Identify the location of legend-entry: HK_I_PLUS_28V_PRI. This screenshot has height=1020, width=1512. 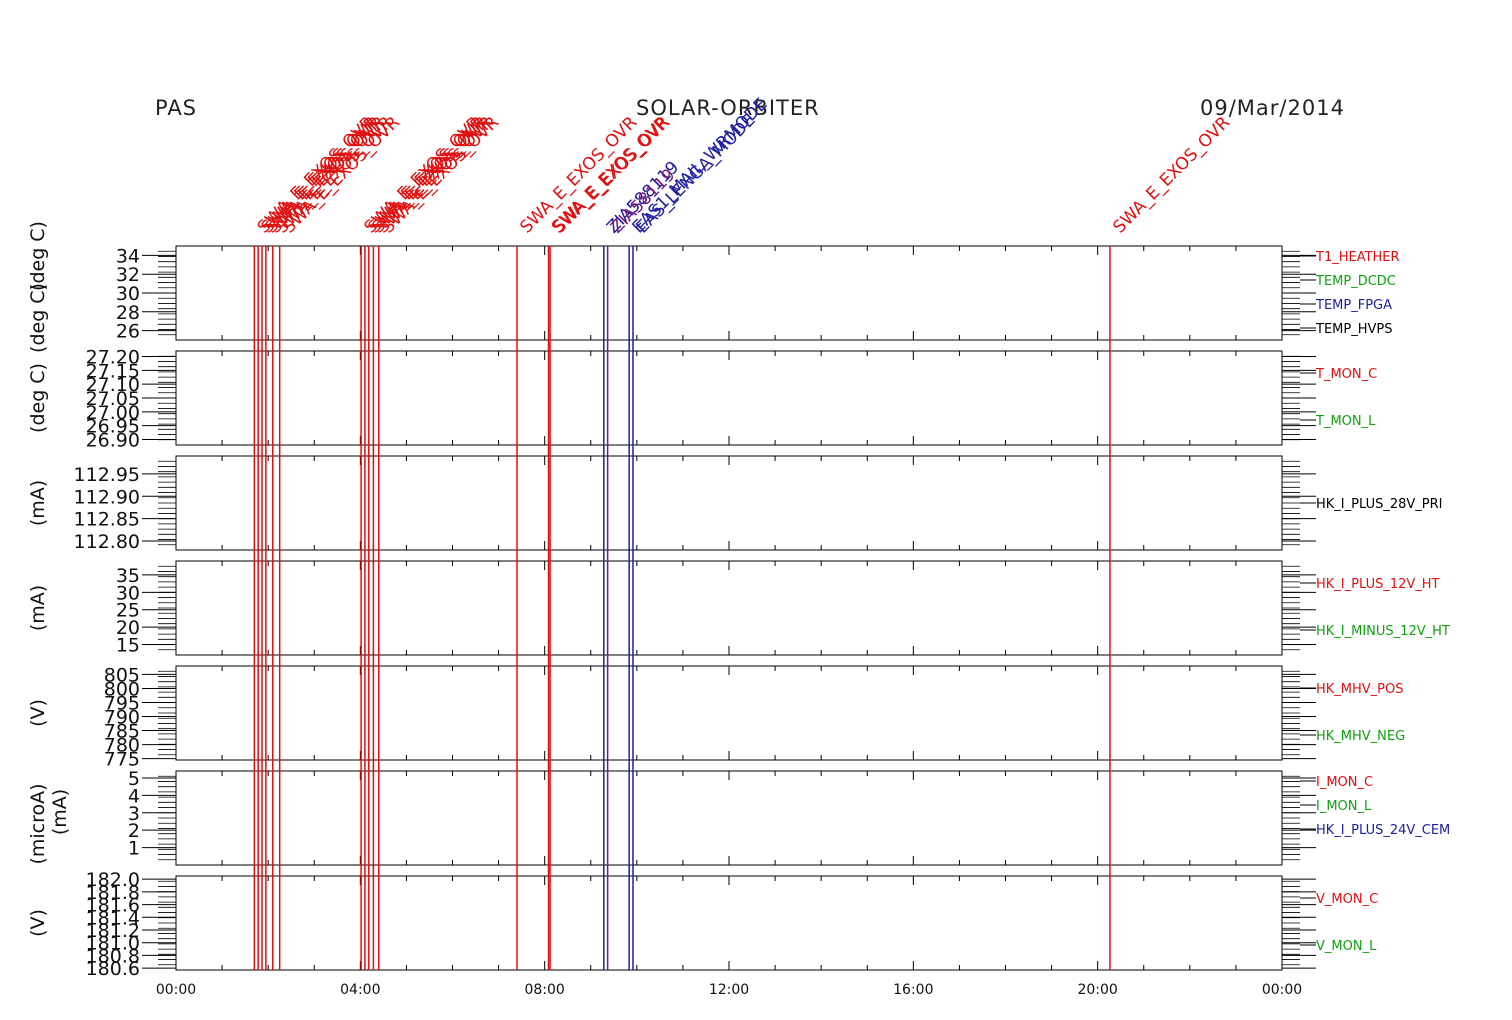
(1379, 504).